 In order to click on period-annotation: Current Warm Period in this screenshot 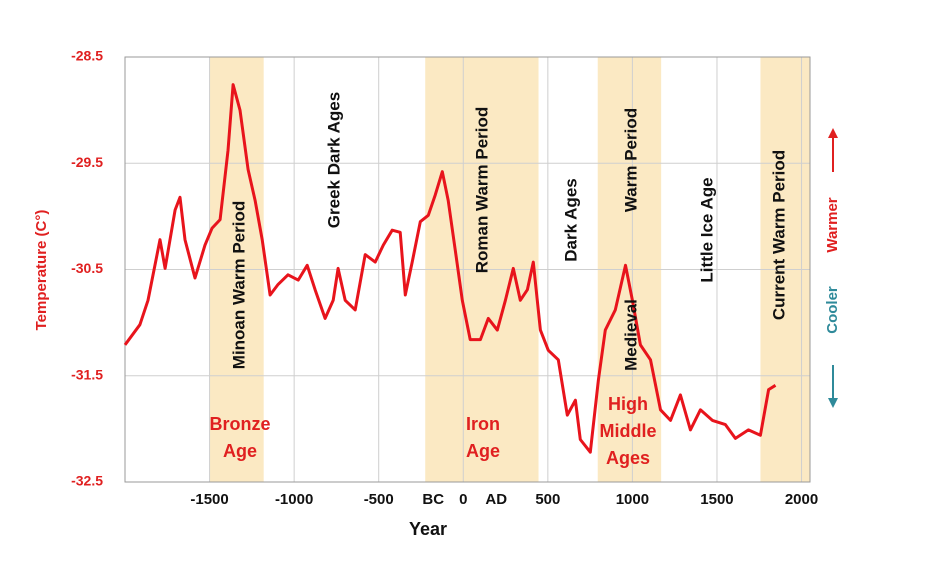, I will do `click(778, 235)`.